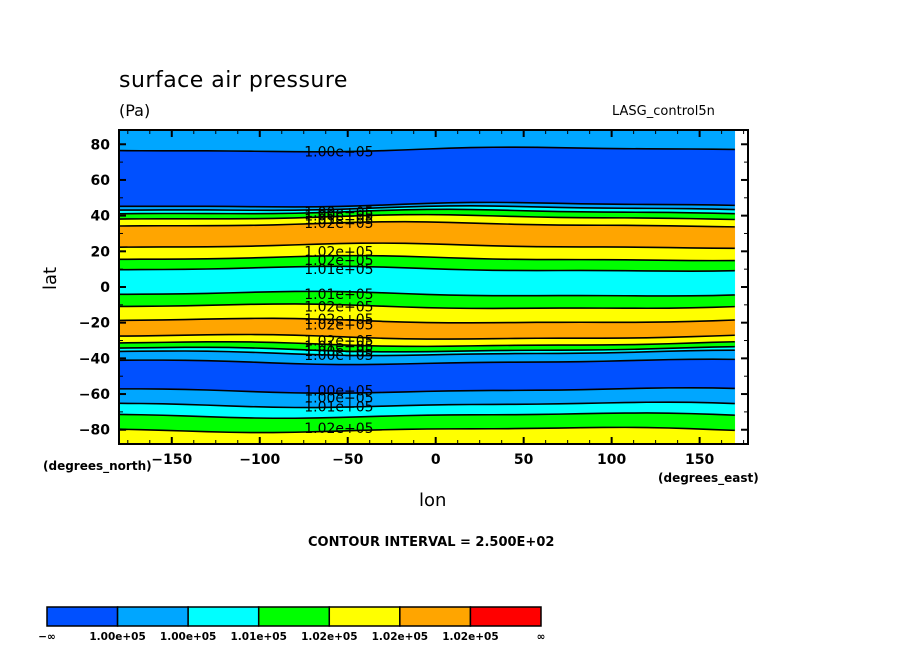  Describe the element at coordinates (171, 460) in the screenshot. I see `x-tick-label: −150` at that location.